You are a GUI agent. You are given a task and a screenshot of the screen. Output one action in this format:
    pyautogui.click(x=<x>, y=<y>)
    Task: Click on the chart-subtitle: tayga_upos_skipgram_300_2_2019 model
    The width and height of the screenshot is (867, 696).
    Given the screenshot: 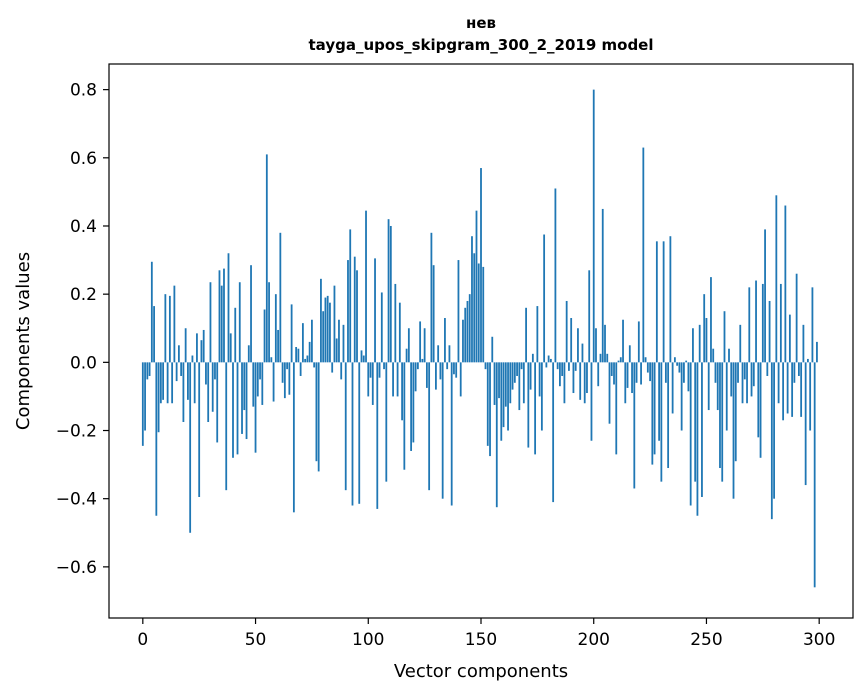 What is the action you would take?
    pyautogui.click(x=481, y=45)
    